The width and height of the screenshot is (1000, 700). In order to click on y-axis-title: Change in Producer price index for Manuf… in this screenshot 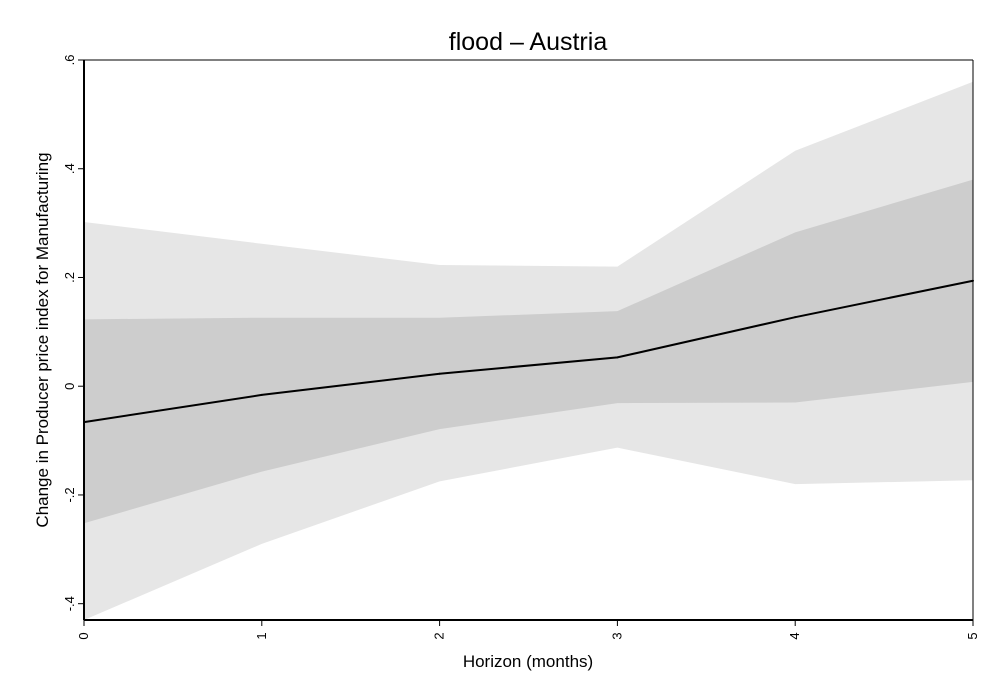, I will do `click(42, 339)`.